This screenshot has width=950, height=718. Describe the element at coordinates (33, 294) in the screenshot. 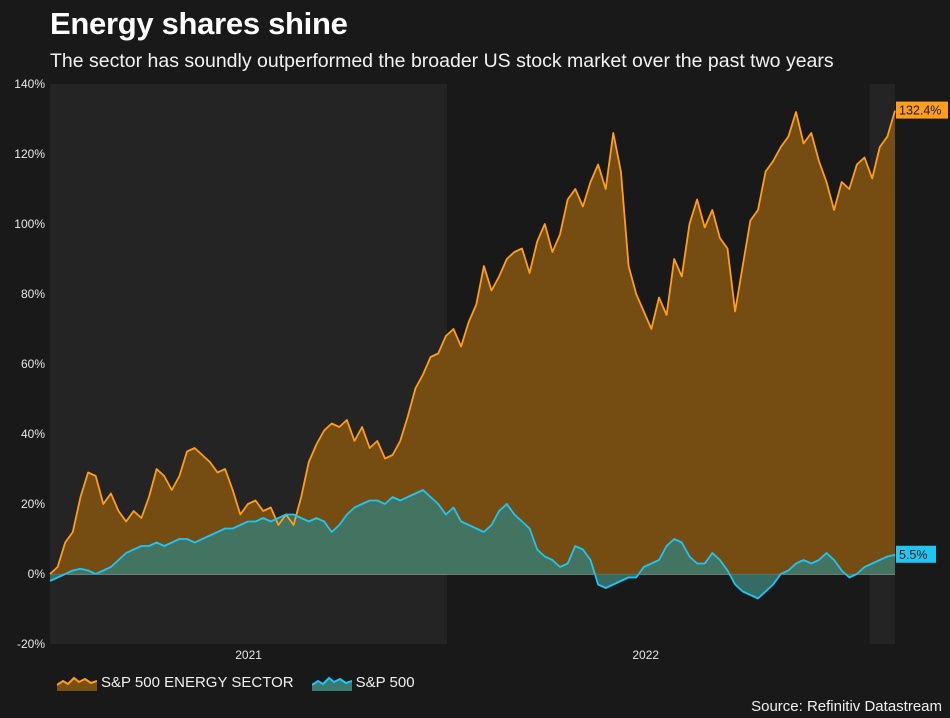

I see `y-tick-label: 80%` at that location.